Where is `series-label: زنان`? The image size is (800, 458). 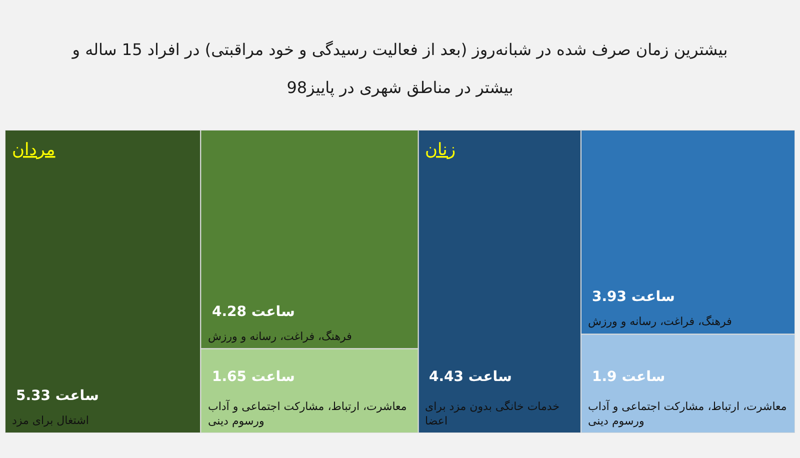
series-label: زنان is located at coordinates (440, 150).